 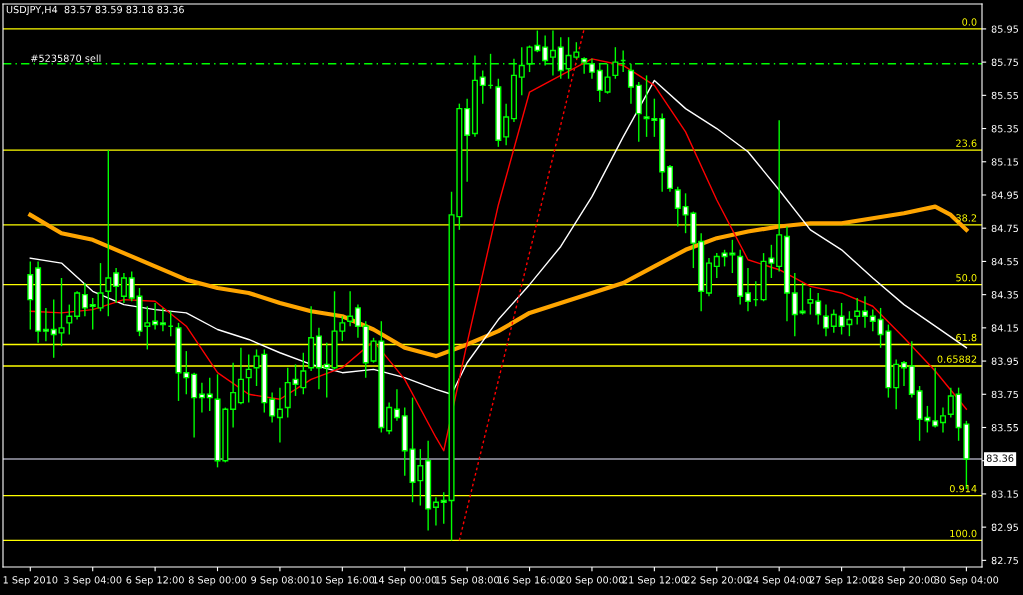 I want to click on y-tick-label: 85.55, so click(x=1005, y=95).